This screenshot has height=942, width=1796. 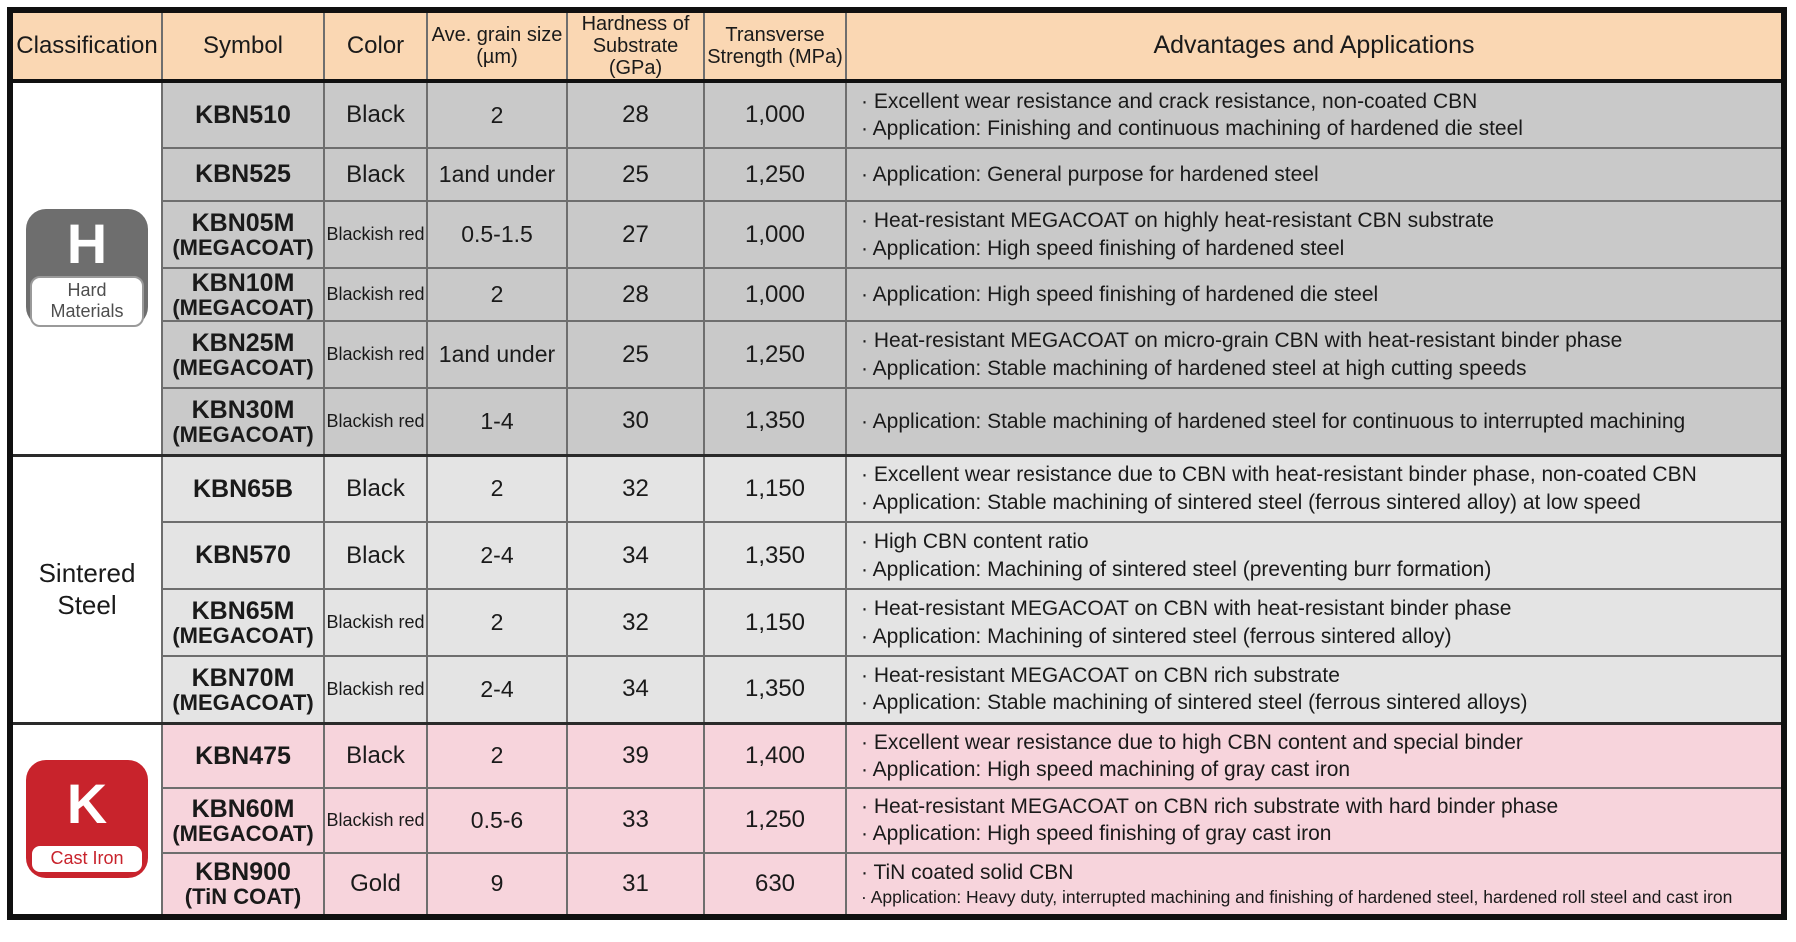 I want to click on col-header-transverse-strength: Transverse Strength (MPa), so click(x=775, y=46).